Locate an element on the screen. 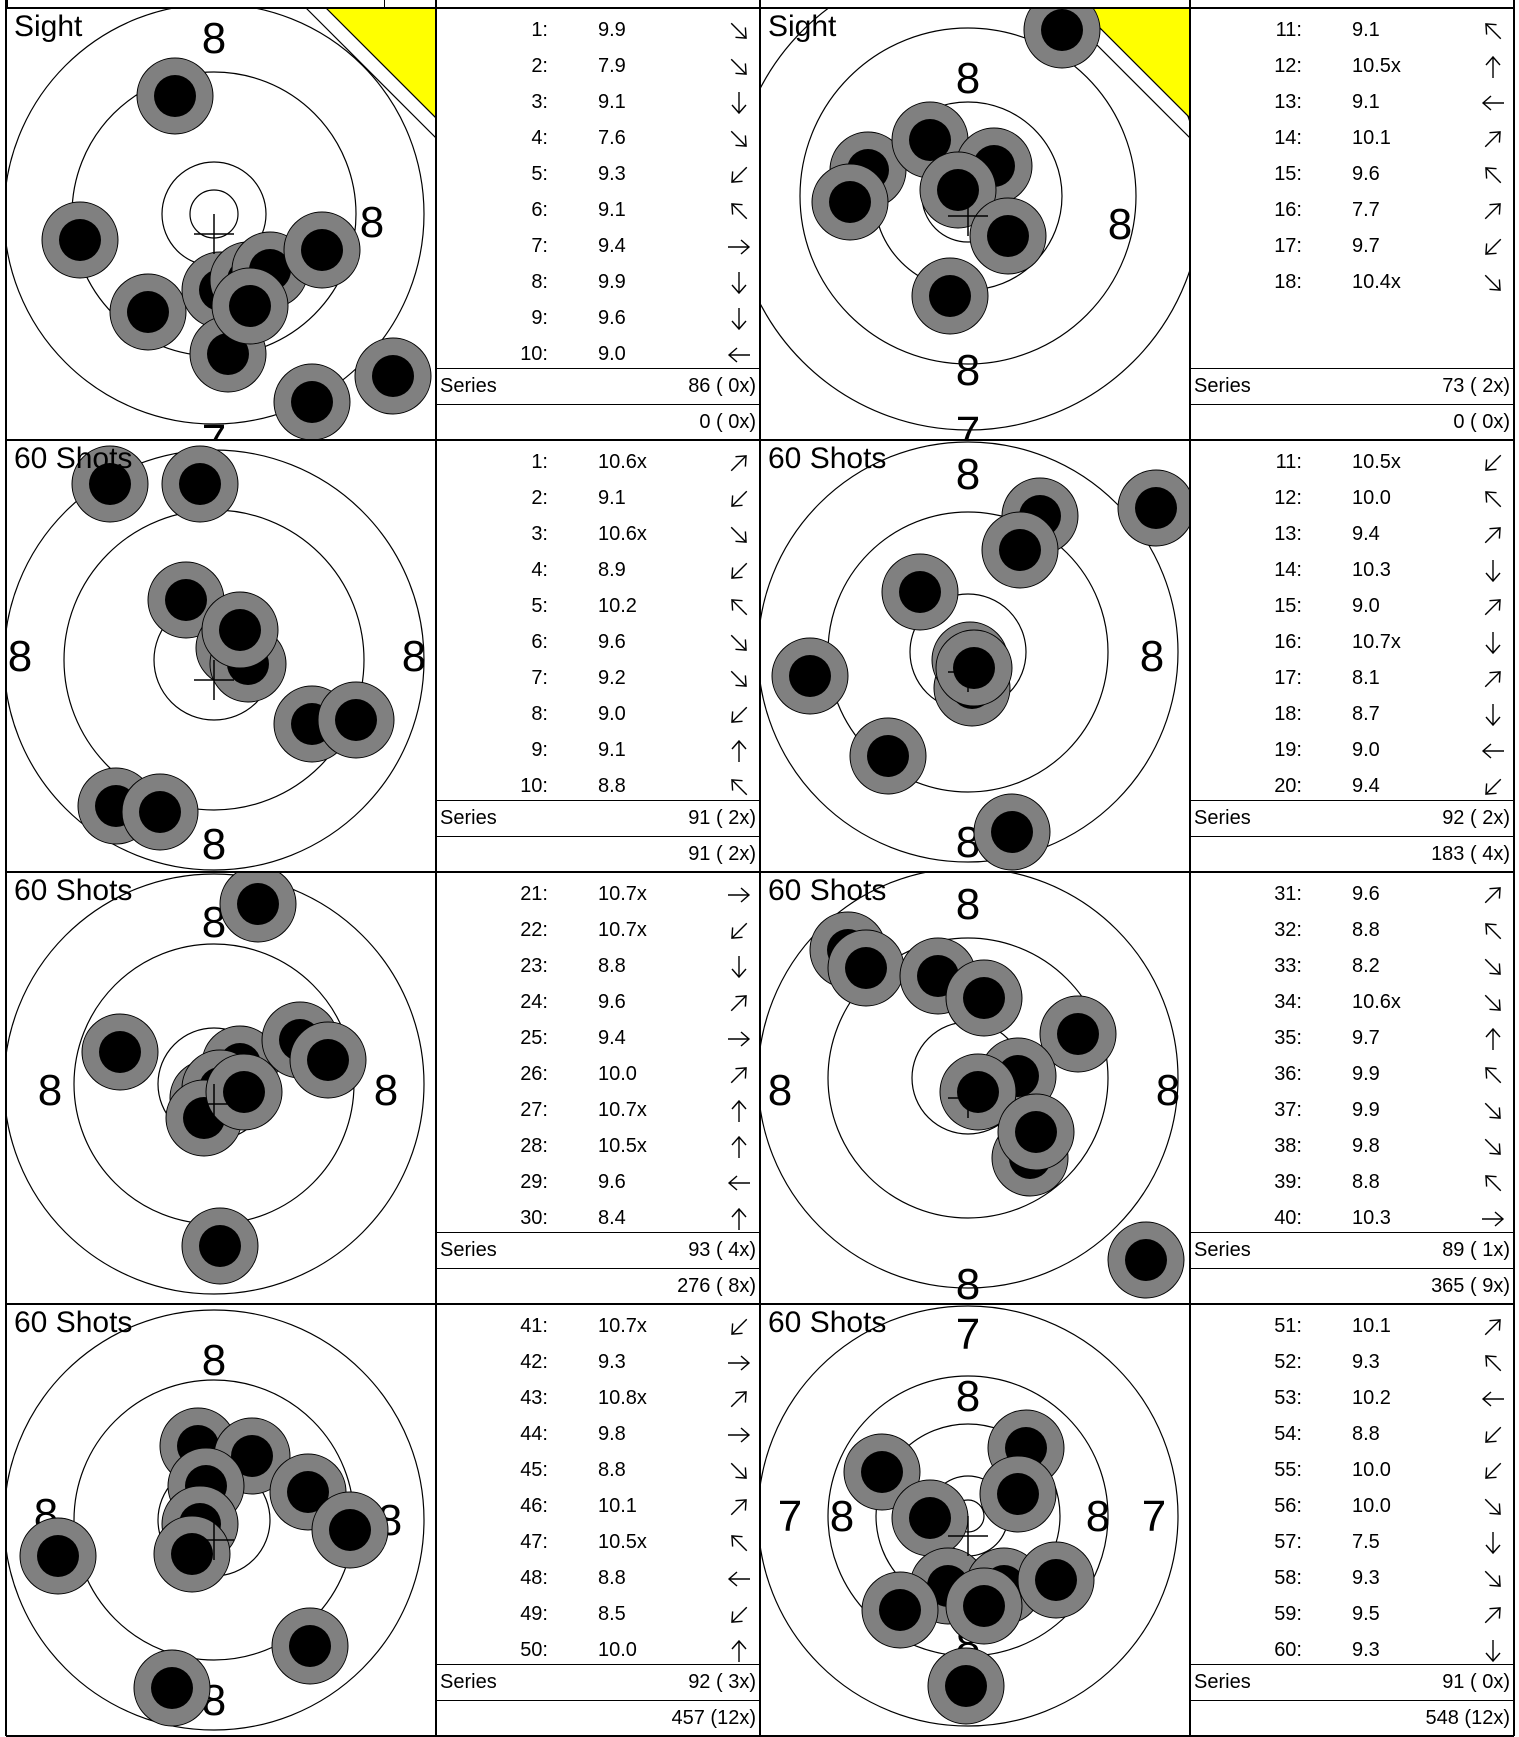 This screenshot has height=1737, width=1519. shot-row: 3: 9.1 is located at coordinates (598, 102).